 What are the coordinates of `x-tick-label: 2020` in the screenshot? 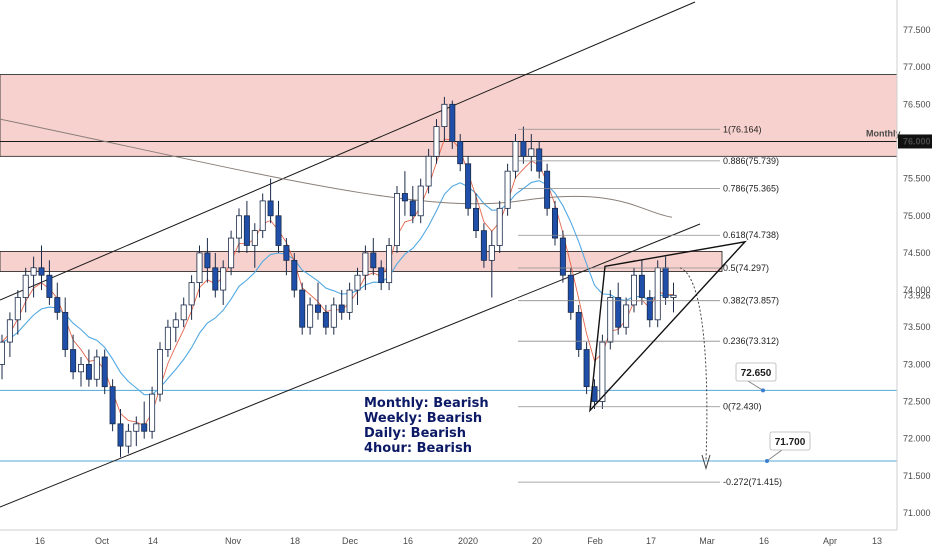 It's located at (468, 541).